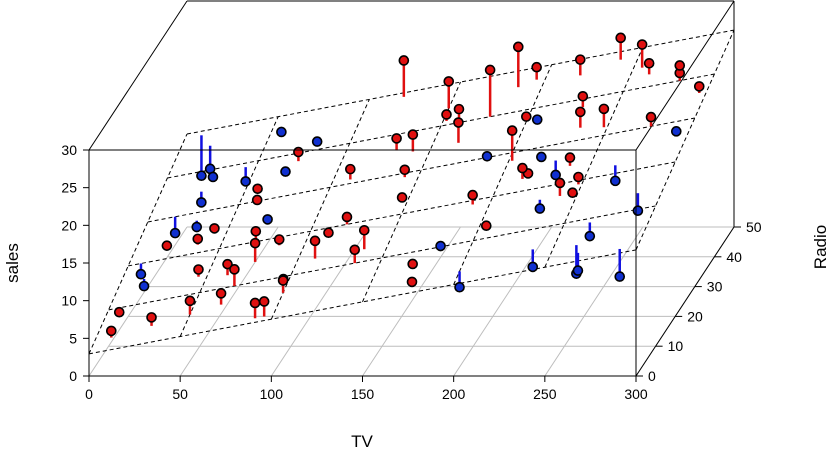 The height and width of the screenshot is (454, 831). What do you see at coordinates (73, 376) in the screenshot?
I see `z-tick-label: 0` at bounding box center [73, 376].